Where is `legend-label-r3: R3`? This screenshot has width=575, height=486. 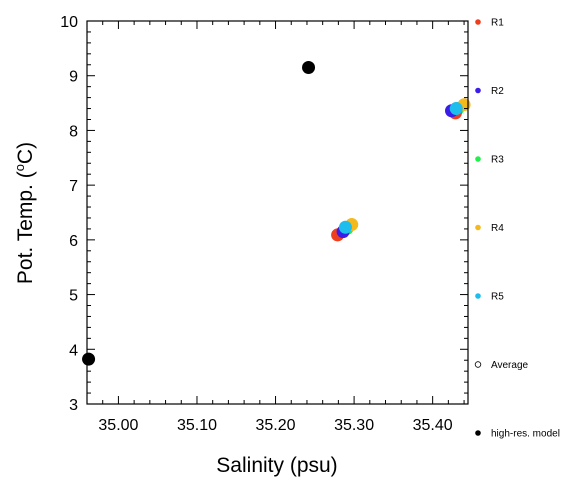 legend-label-r3: R3 is located at coordinates (497, 160).